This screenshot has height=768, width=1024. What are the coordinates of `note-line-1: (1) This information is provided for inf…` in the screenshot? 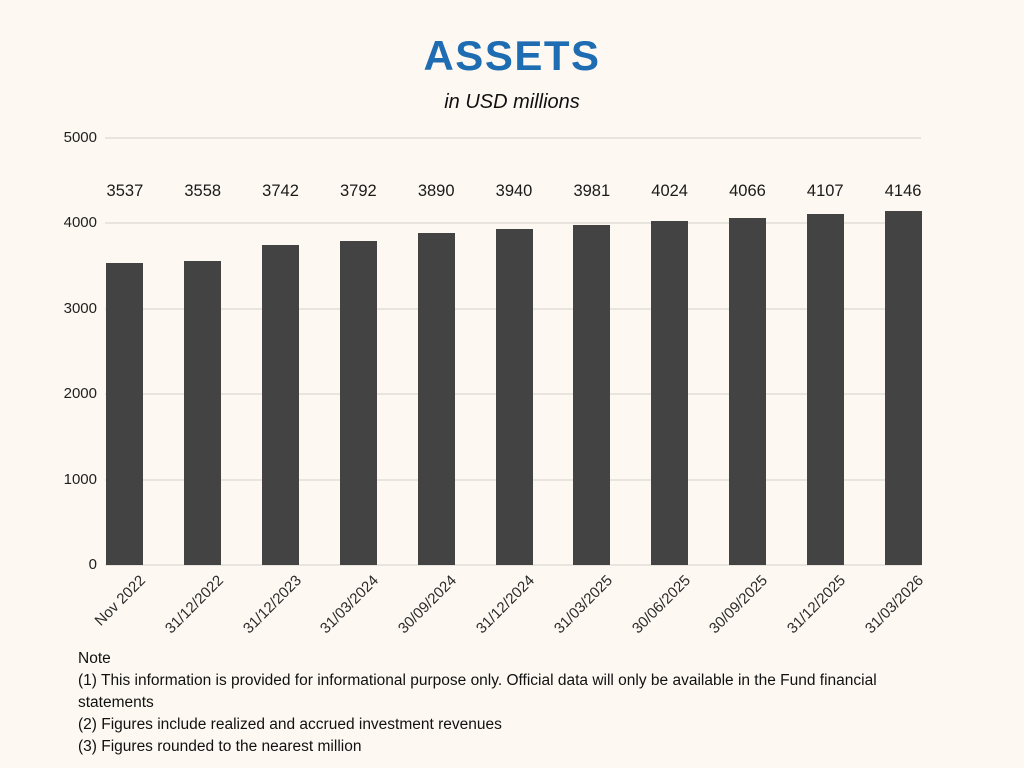 It's located at (477, 691).